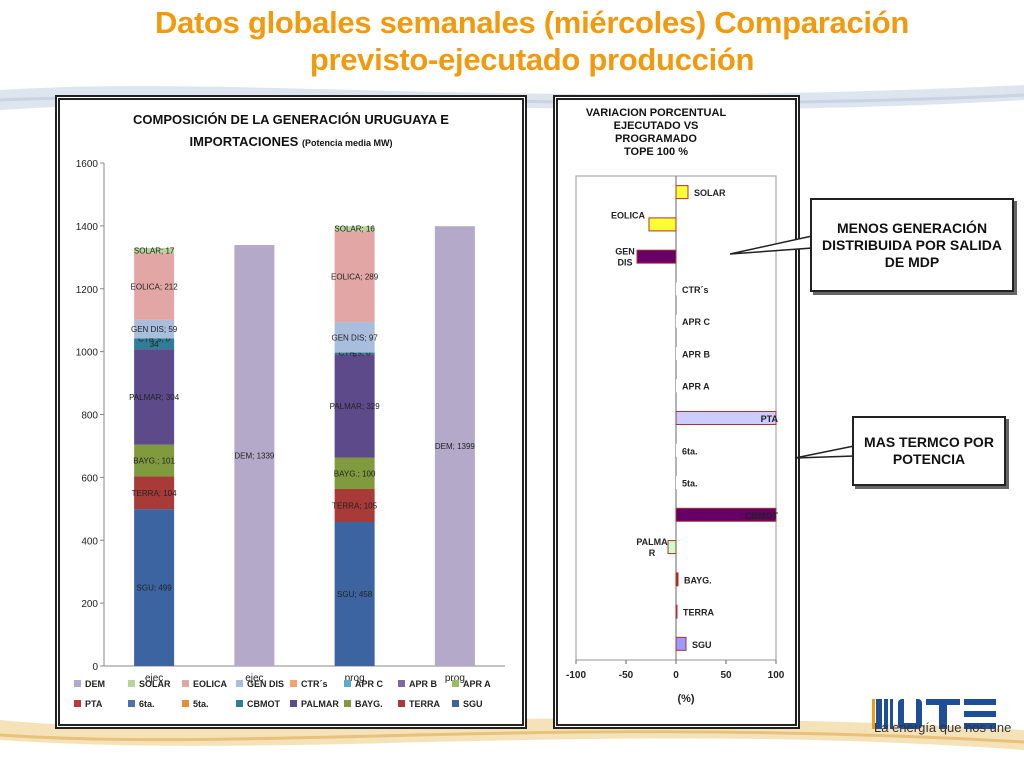  I want to click on category-label: APR A, so click(696, 387).